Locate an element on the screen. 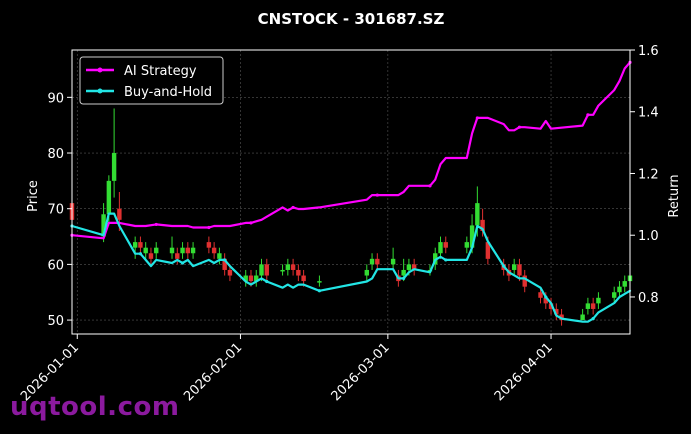 The height and width of the screenshot is (434, 691). legend-marker-ai is located at coordinates (100, 70).